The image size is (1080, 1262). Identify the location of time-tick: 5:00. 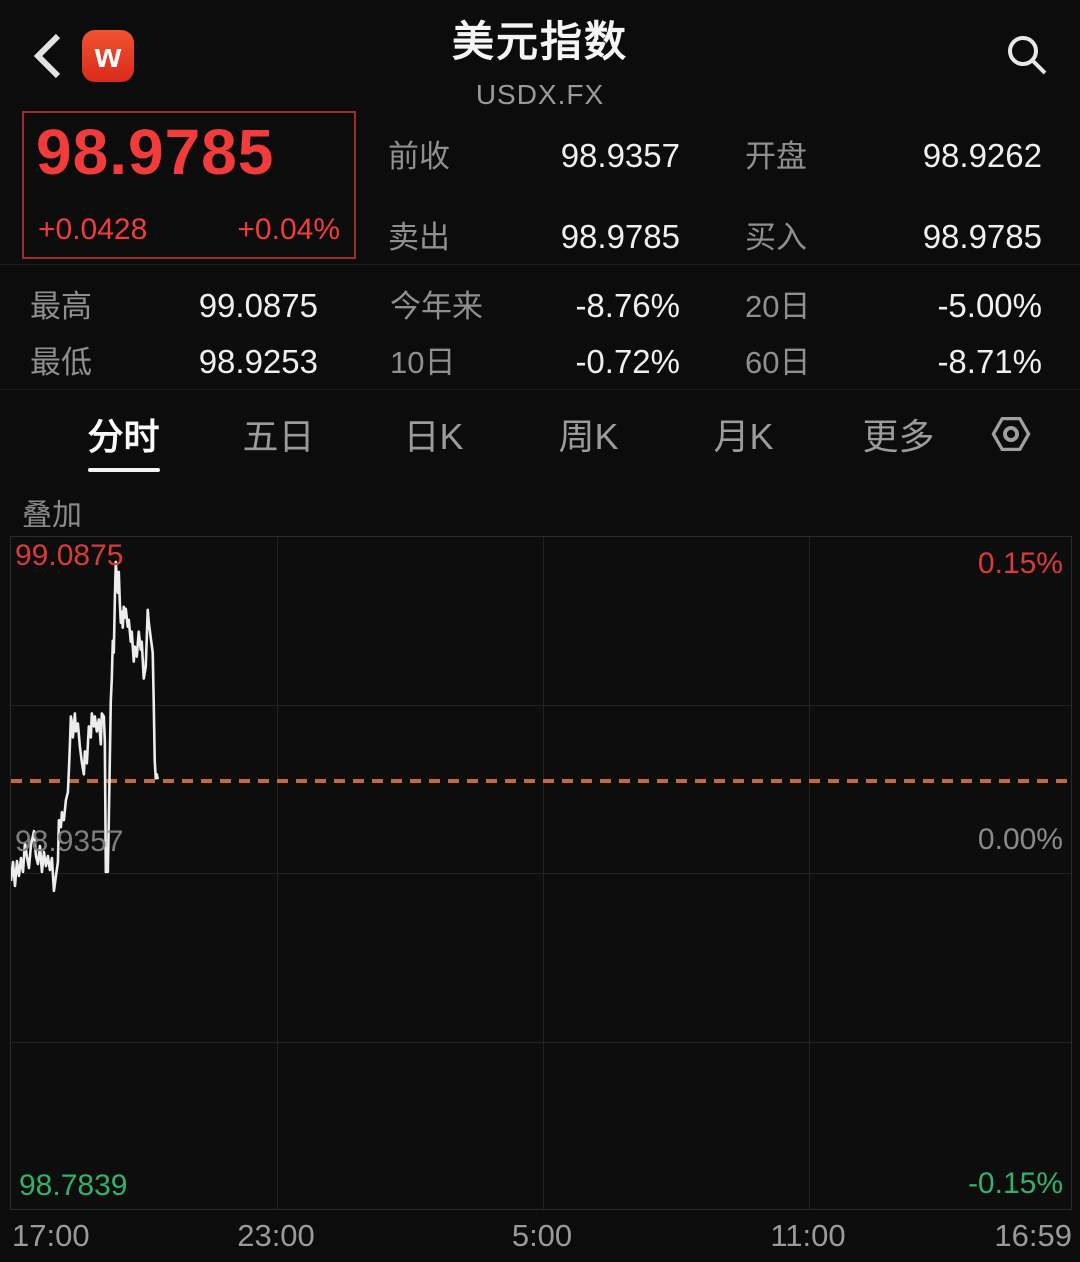
(542, 1235).